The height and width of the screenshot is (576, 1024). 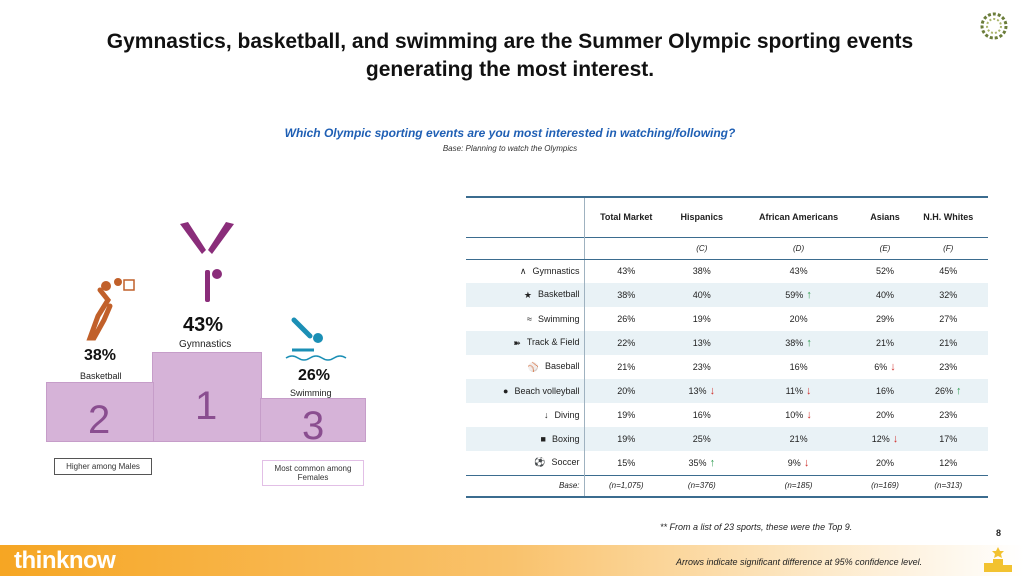 What do you see at coordinates (558, 318) in the screenshot?
I see `sport-name: Swimming` at bounding box center [558, 318].